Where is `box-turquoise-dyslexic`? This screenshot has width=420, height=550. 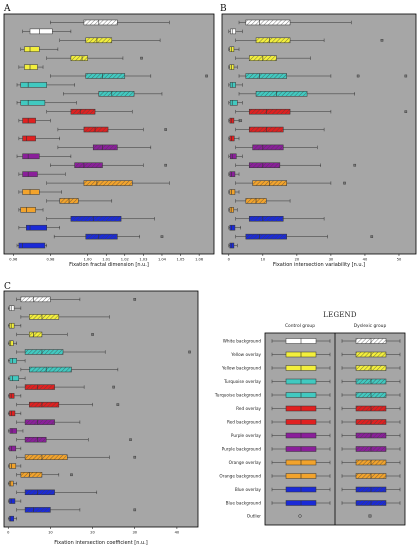
box-turquoise-dyslexic is located at coordinates (113, 94).